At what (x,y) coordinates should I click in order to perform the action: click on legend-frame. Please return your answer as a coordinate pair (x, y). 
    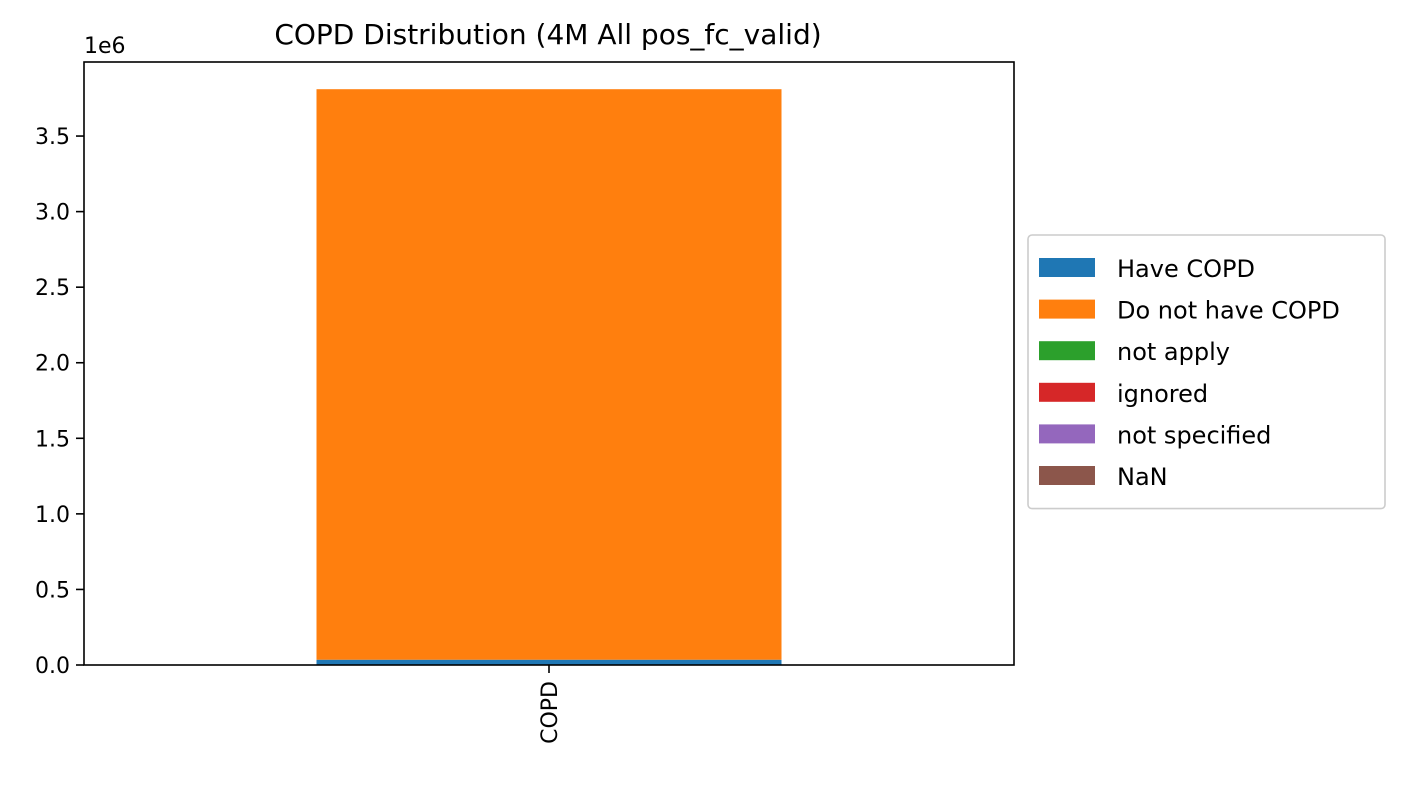
    Looking at the image, I should click on (1206, 372).